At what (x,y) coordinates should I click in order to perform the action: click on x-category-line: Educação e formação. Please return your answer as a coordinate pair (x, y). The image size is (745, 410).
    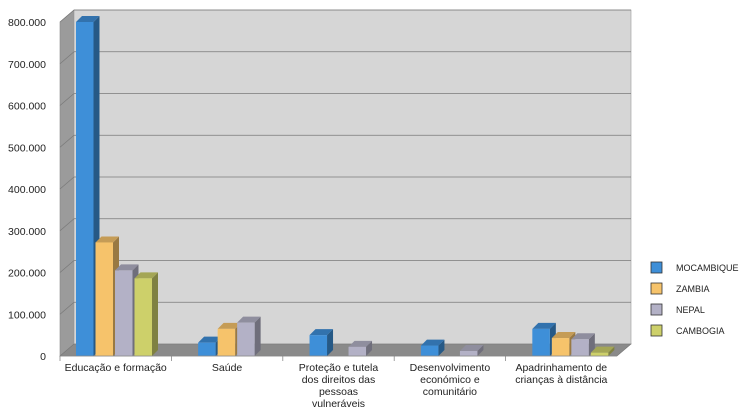
    Looking at the image, I should click on (116, 368).